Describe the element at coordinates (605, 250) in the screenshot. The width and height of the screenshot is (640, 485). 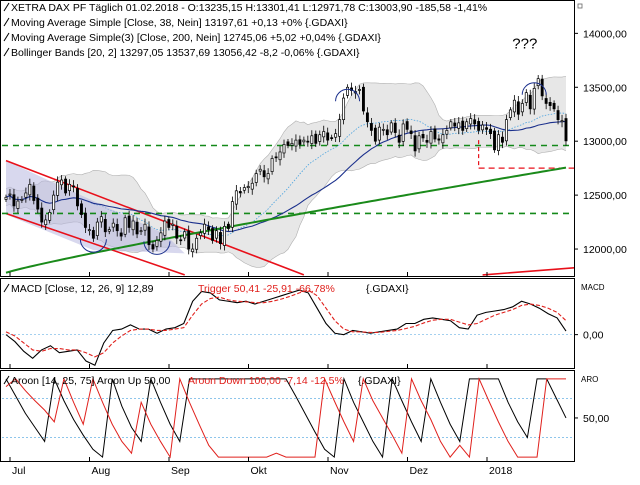
I see `price-y-tick-label: 12000,00` at that location.